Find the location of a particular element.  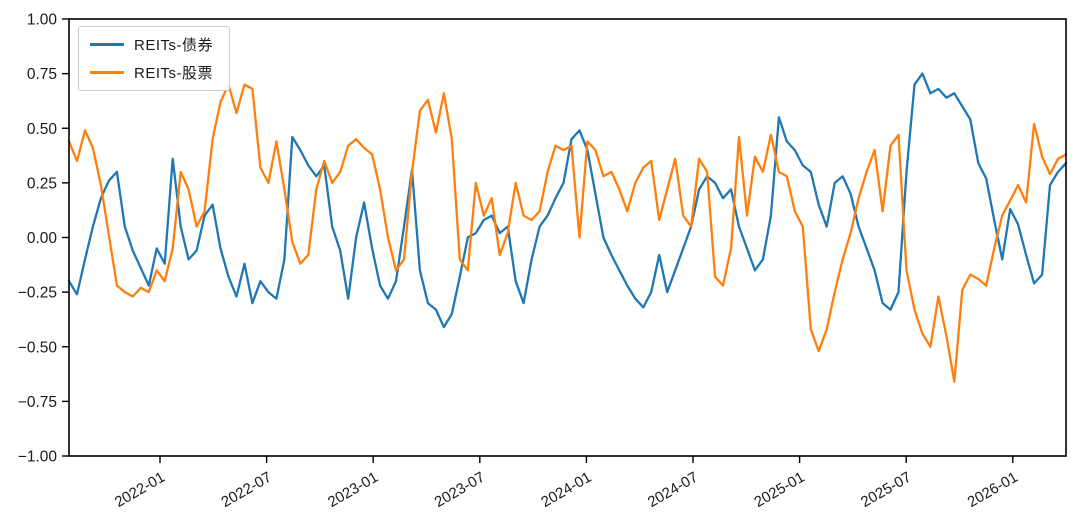

x-tick-label: 2023-01 is located at coordinates (353, 490).